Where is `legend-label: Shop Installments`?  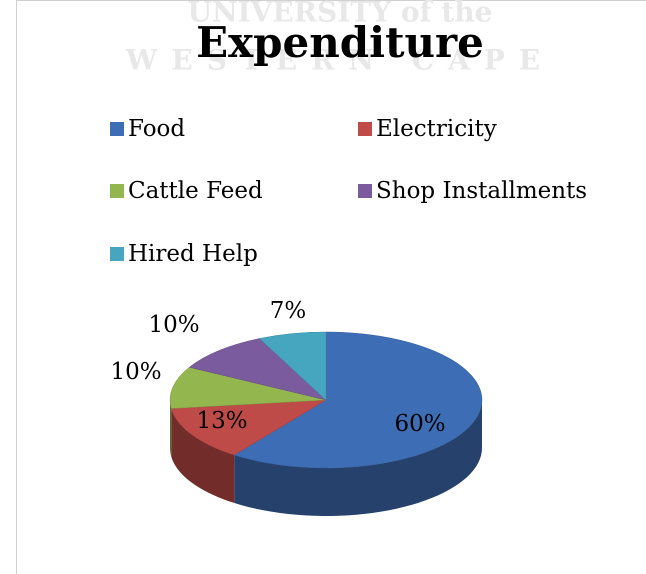 legend-label: Shop Installments is located at coordinates (481, 191).